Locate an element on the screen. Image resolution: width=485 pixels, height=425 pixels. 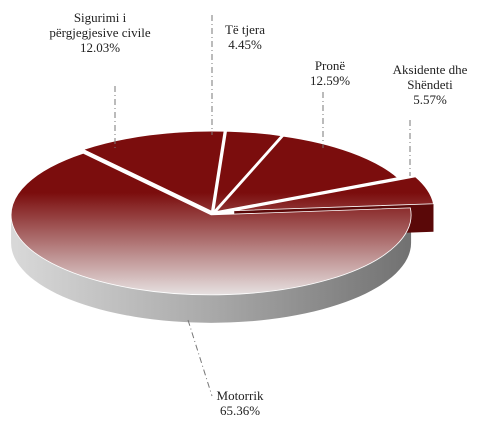
data-label: Motorrik 65.36% is located at coordinates (240, 403).